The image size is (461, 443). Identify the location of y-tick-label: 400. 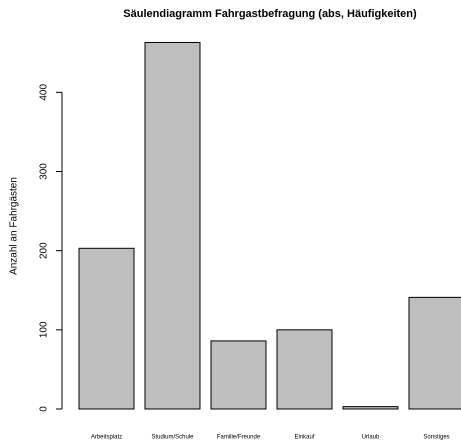
(44, 92).